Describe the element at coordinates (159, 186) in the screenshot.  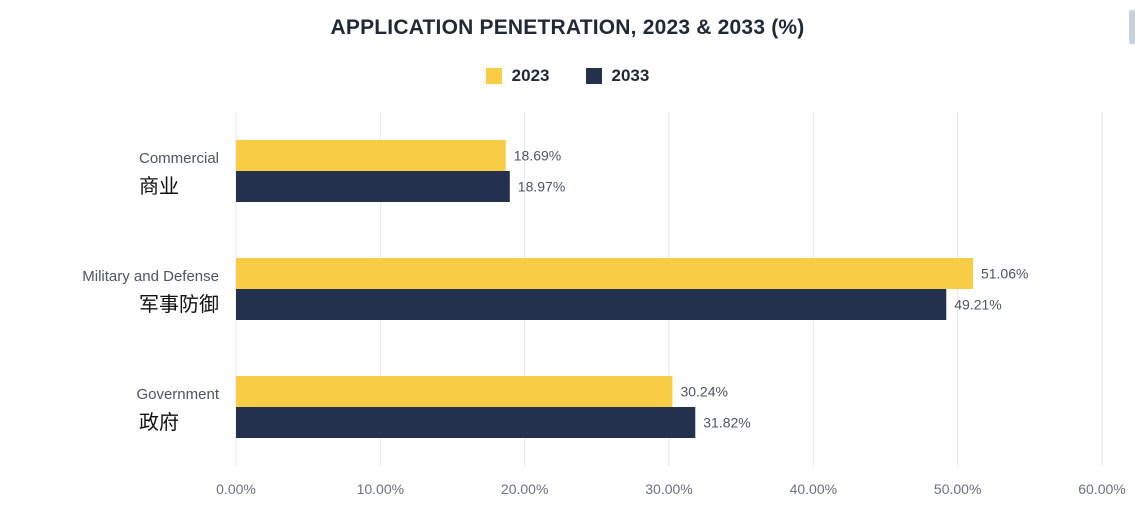
I see `category-label-zh: 商业` at that location.